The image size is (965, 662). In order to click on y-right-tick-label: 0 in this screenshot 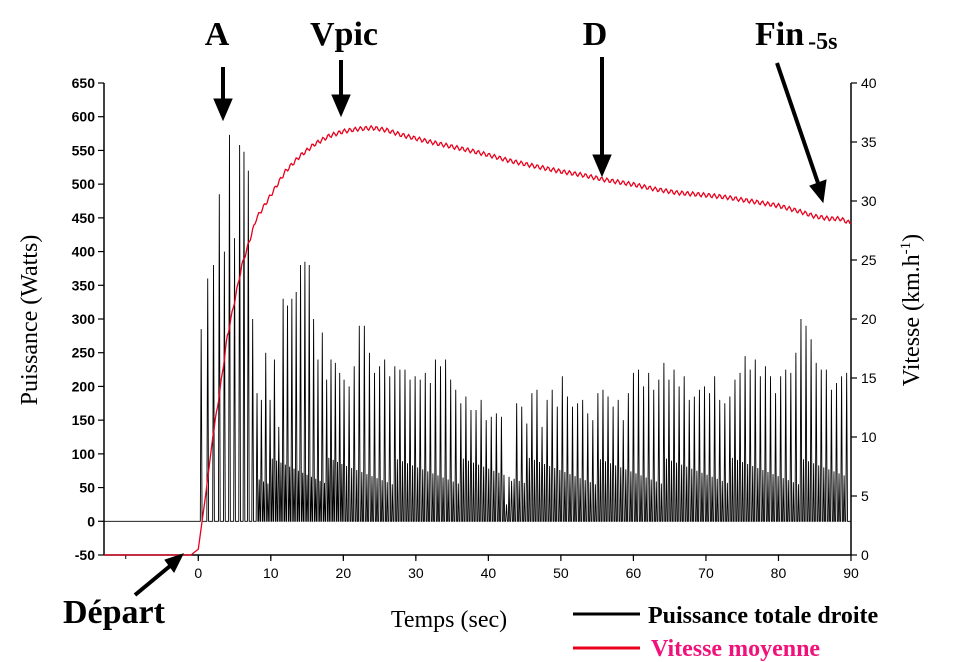, I will do `click(865, 555)`.